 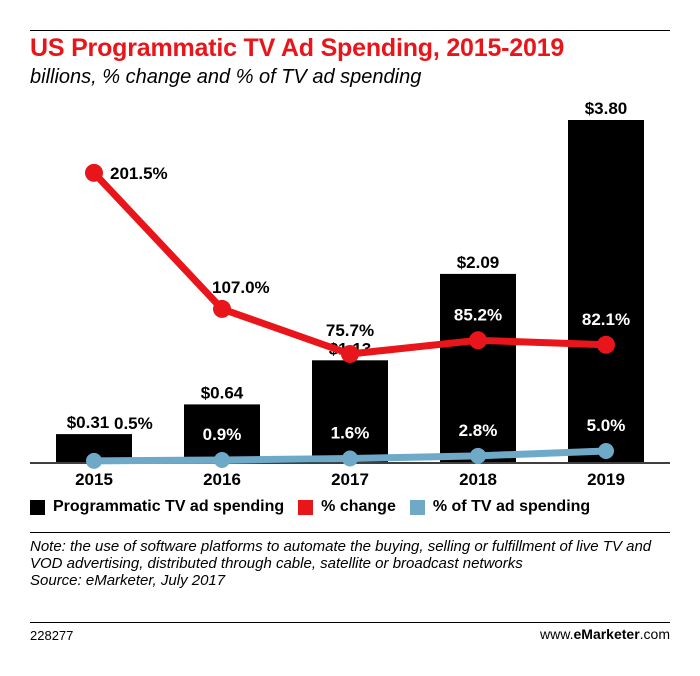 What do you see at coordinates (350, 532) in the screenshot?
I see `note-divider` at bounding box center [350, 532].